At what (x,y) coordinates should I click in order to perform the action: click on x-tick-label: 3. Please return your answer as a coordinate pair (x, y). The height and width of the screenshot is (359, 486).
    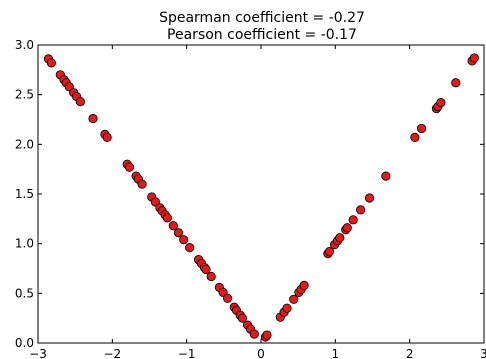
    Looking at the image, I should click on (483, 353).